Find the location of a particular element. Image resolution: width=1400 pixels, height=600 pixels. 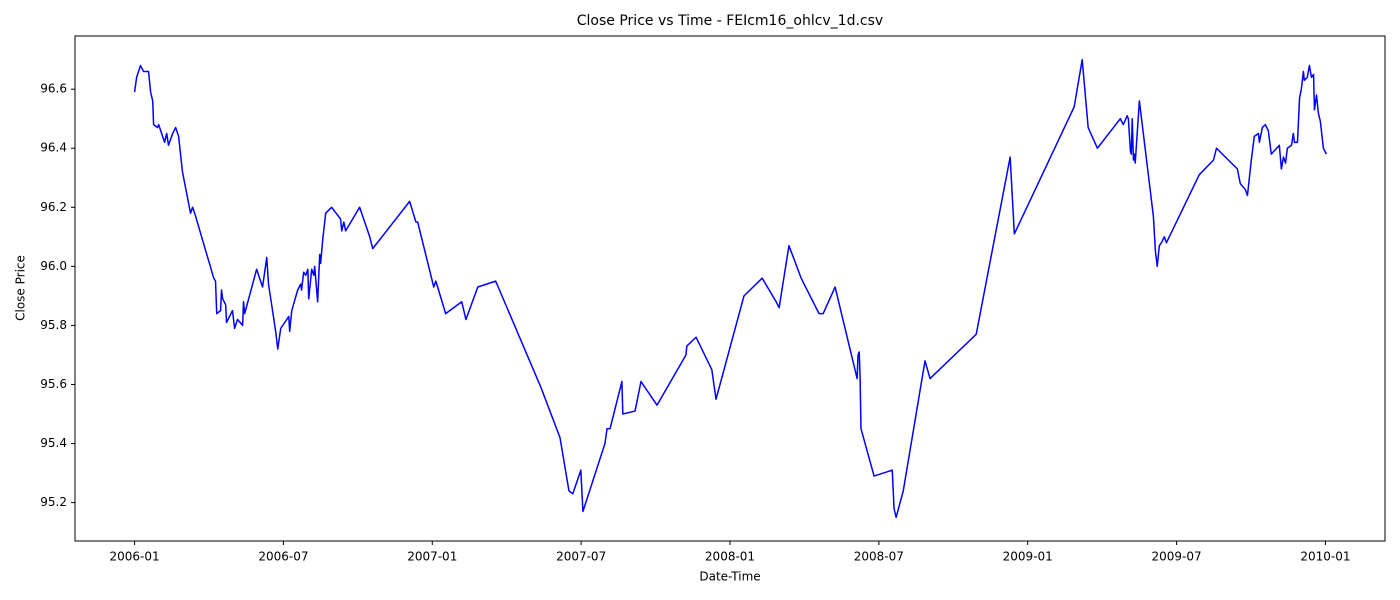

x-tick-label: 2009-07 is located at coordinates (1177, 557).